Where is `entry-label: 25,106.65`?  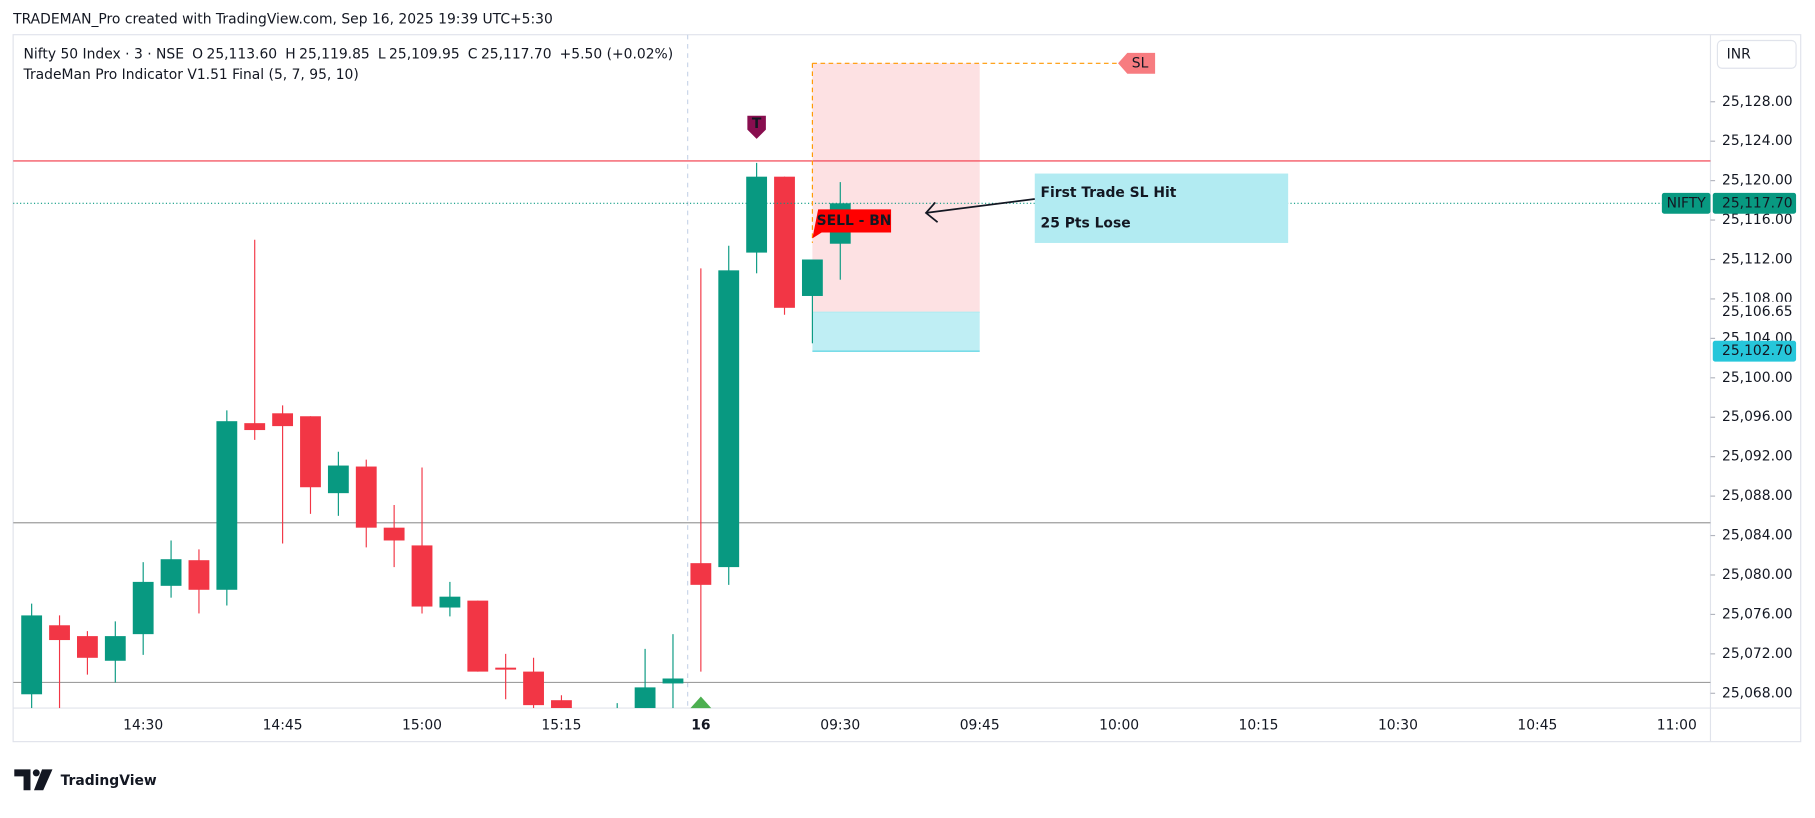
entry-label: 25,106.65 is located at coordinates (1757, 312).